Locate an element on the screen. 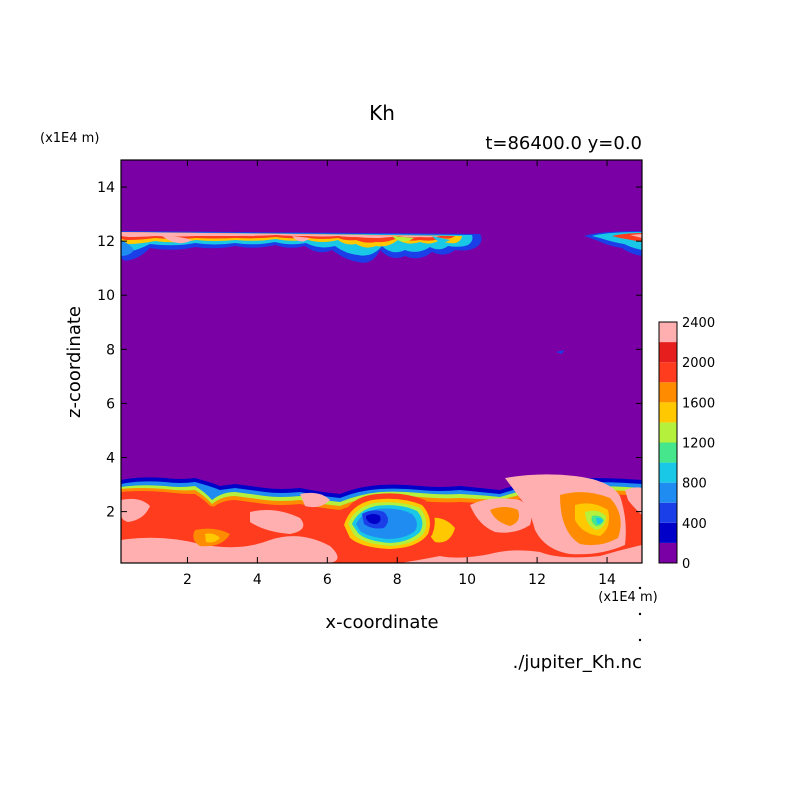 The image size is (804, 804). lower-boundary-layer is located at coordinates (381, 518).